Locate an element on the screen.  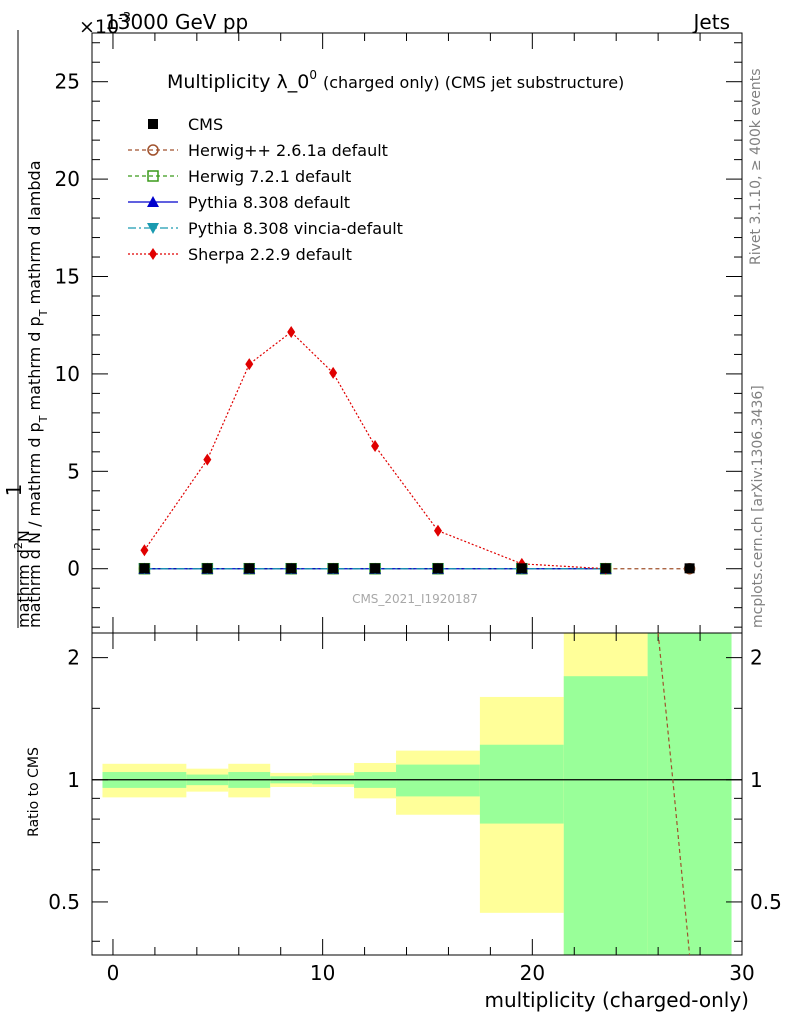
ylabel-top: mathrm d is located at coordinates (23, 588).